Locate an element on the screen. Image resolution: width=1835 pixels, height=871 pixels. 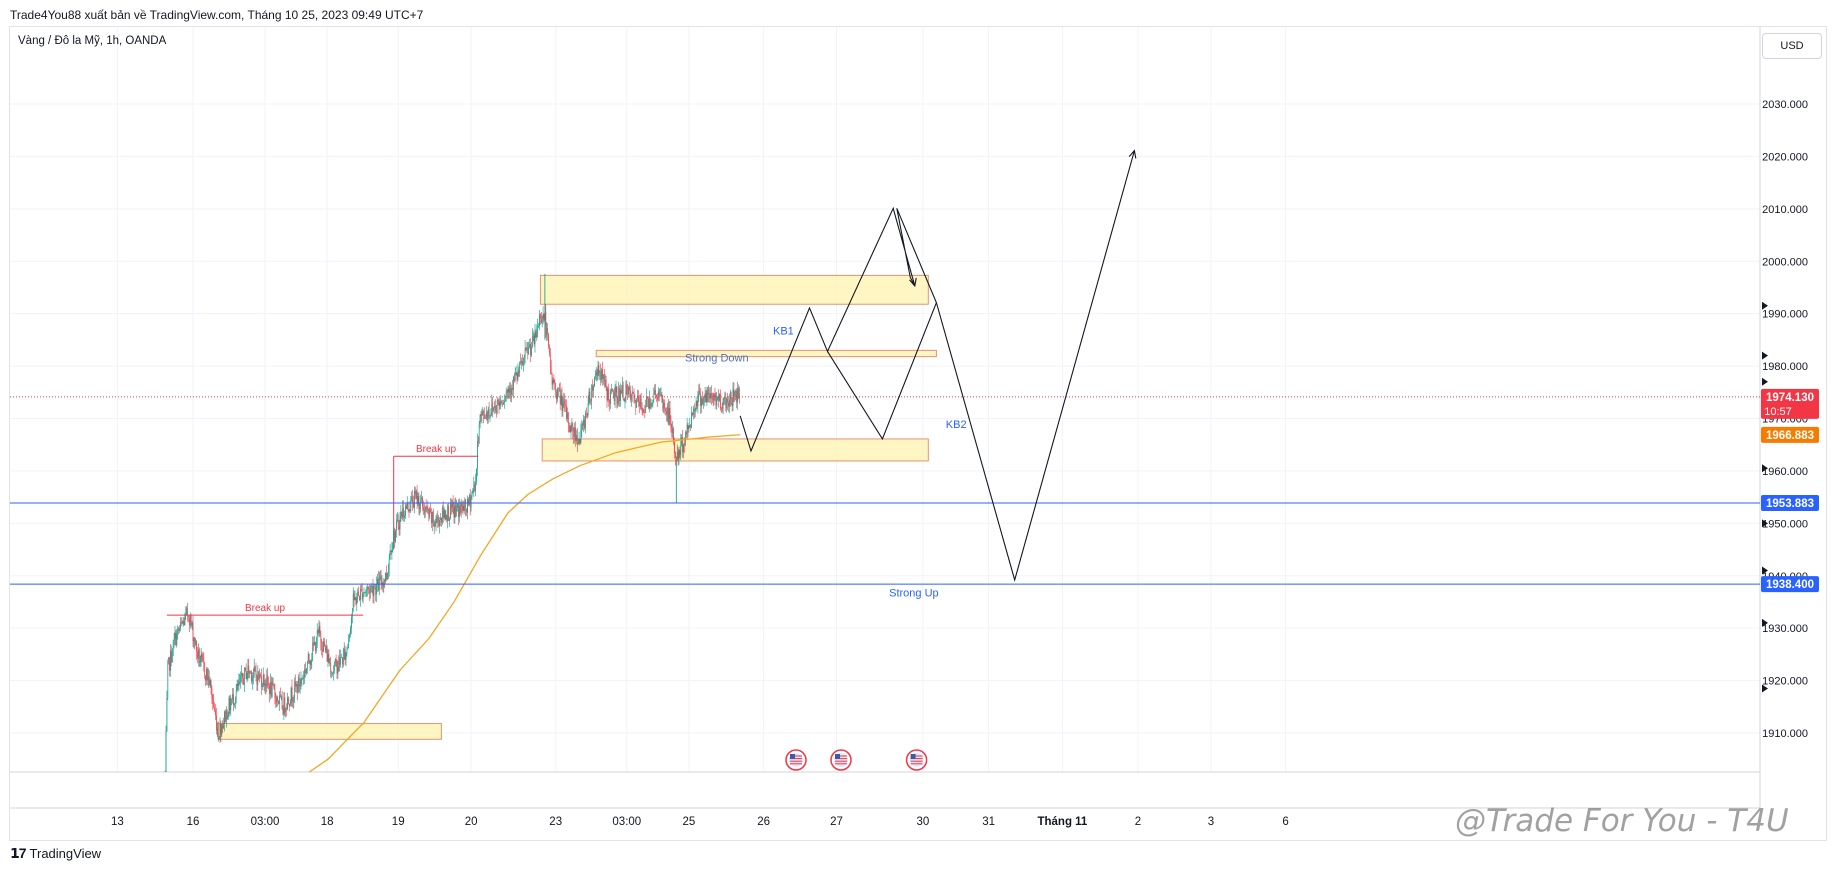
annotation-strong-up: Strong Up is located at coordinates (914, 594).